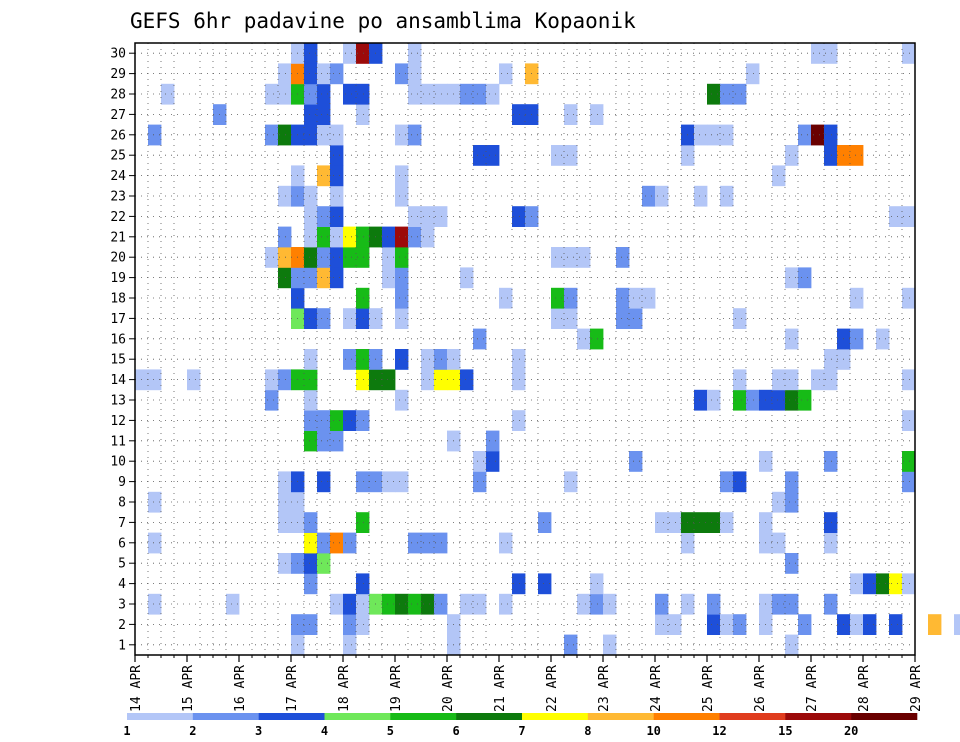 This screenshot has width=960, height=742. Describe the element at coordinates (118, 401) in the screenshot. I see `y-tick-label: 13` at that location.